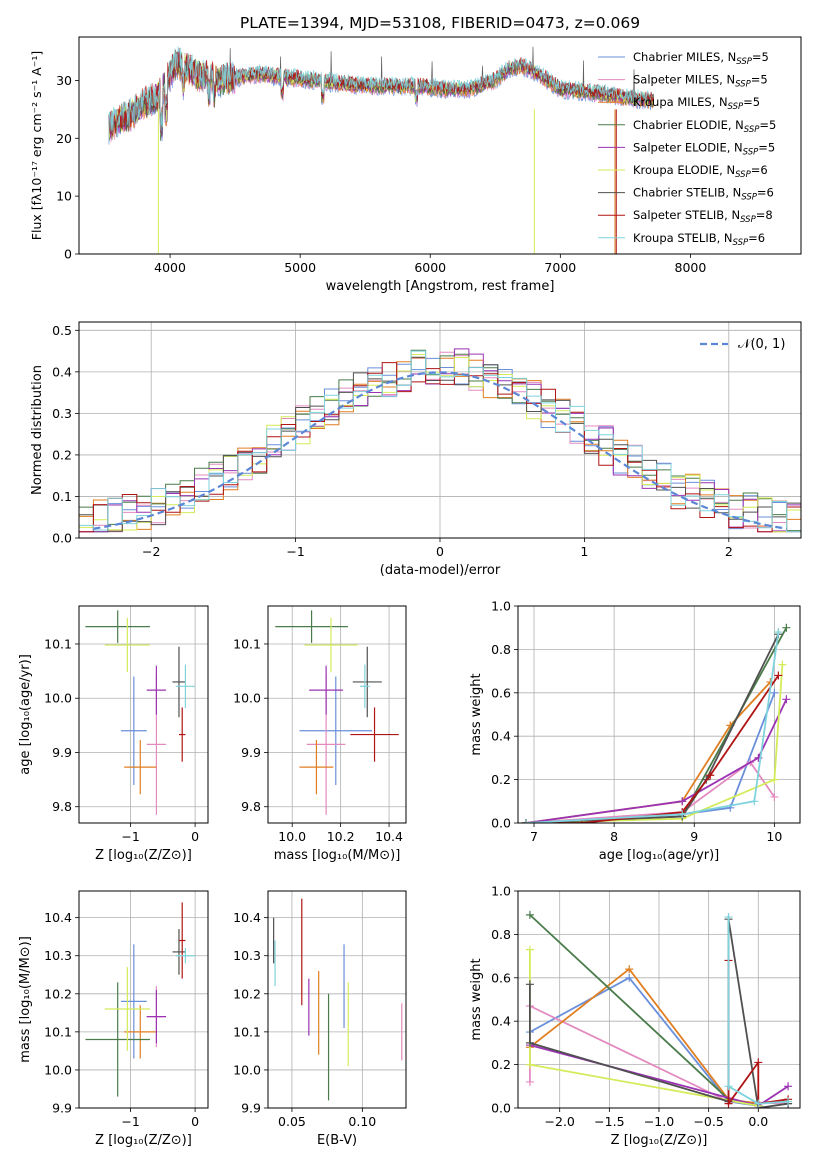  What do you see at coordinates (691, 267) in the screenshot?
I see `x-tick-label: 8000` at bounding box center [691, 267].